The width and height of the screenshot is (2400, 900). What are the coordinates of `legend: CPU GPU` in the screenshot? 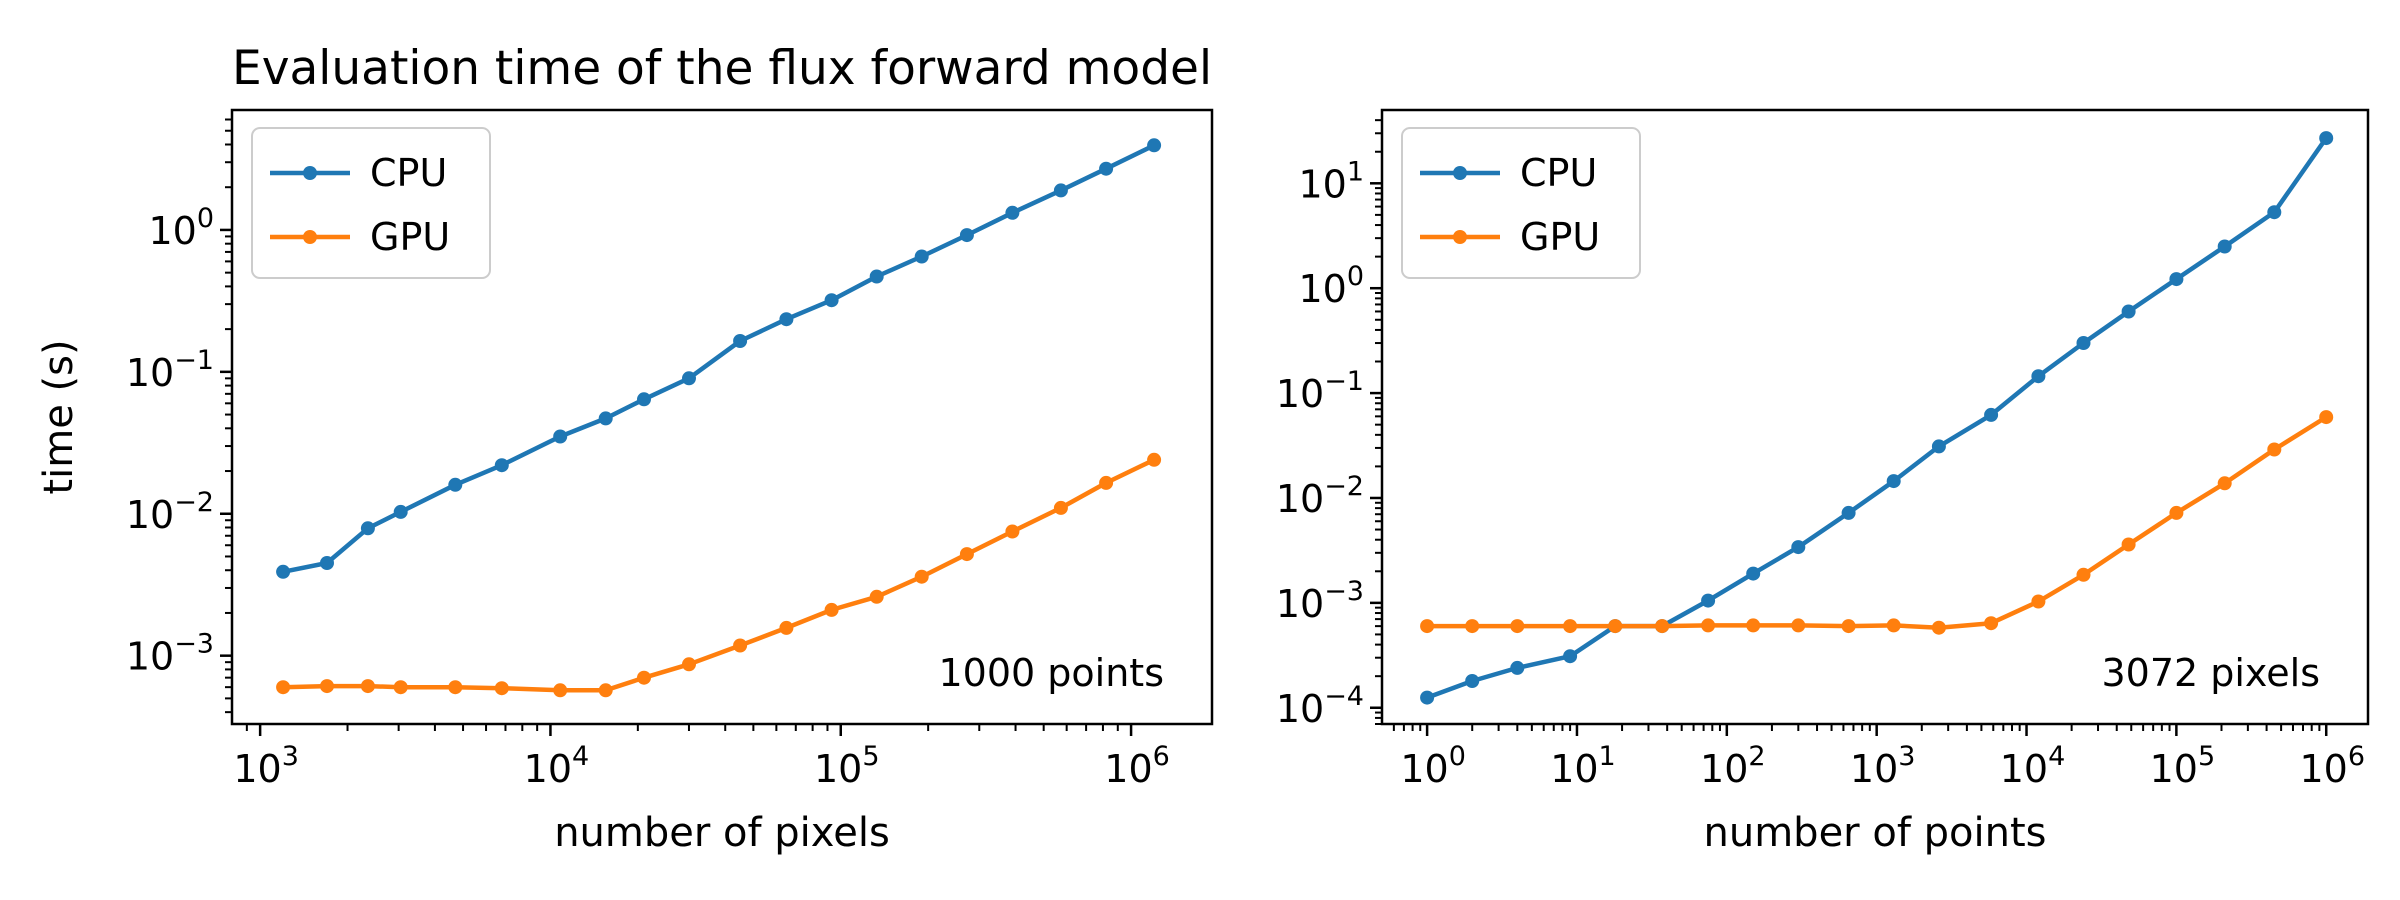 It's located at (1521, 203).